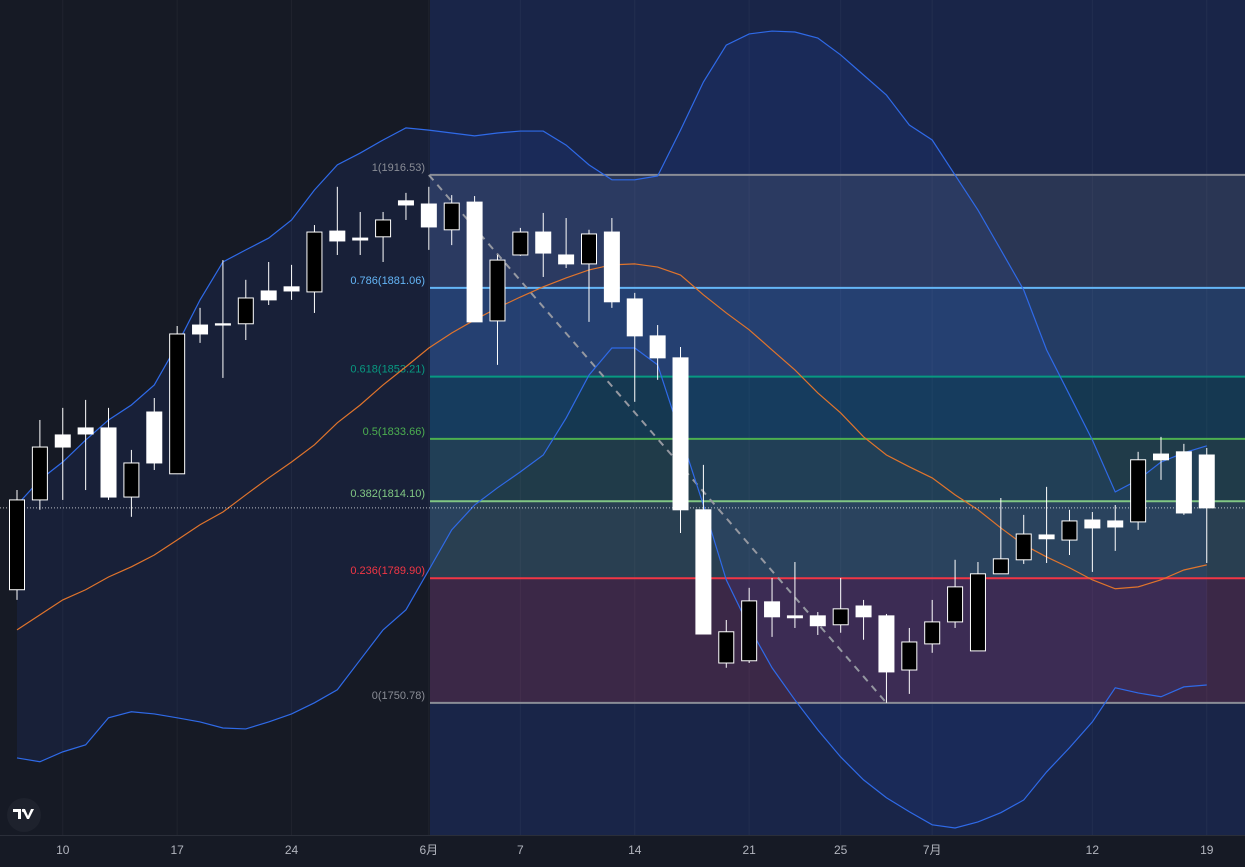 This screenshot has width=1245, height=867. What do you see at coordinates (398, 168) in the screenshot?
I see `fib-label: 1(1916.53)` at bounding box center [398, 168].